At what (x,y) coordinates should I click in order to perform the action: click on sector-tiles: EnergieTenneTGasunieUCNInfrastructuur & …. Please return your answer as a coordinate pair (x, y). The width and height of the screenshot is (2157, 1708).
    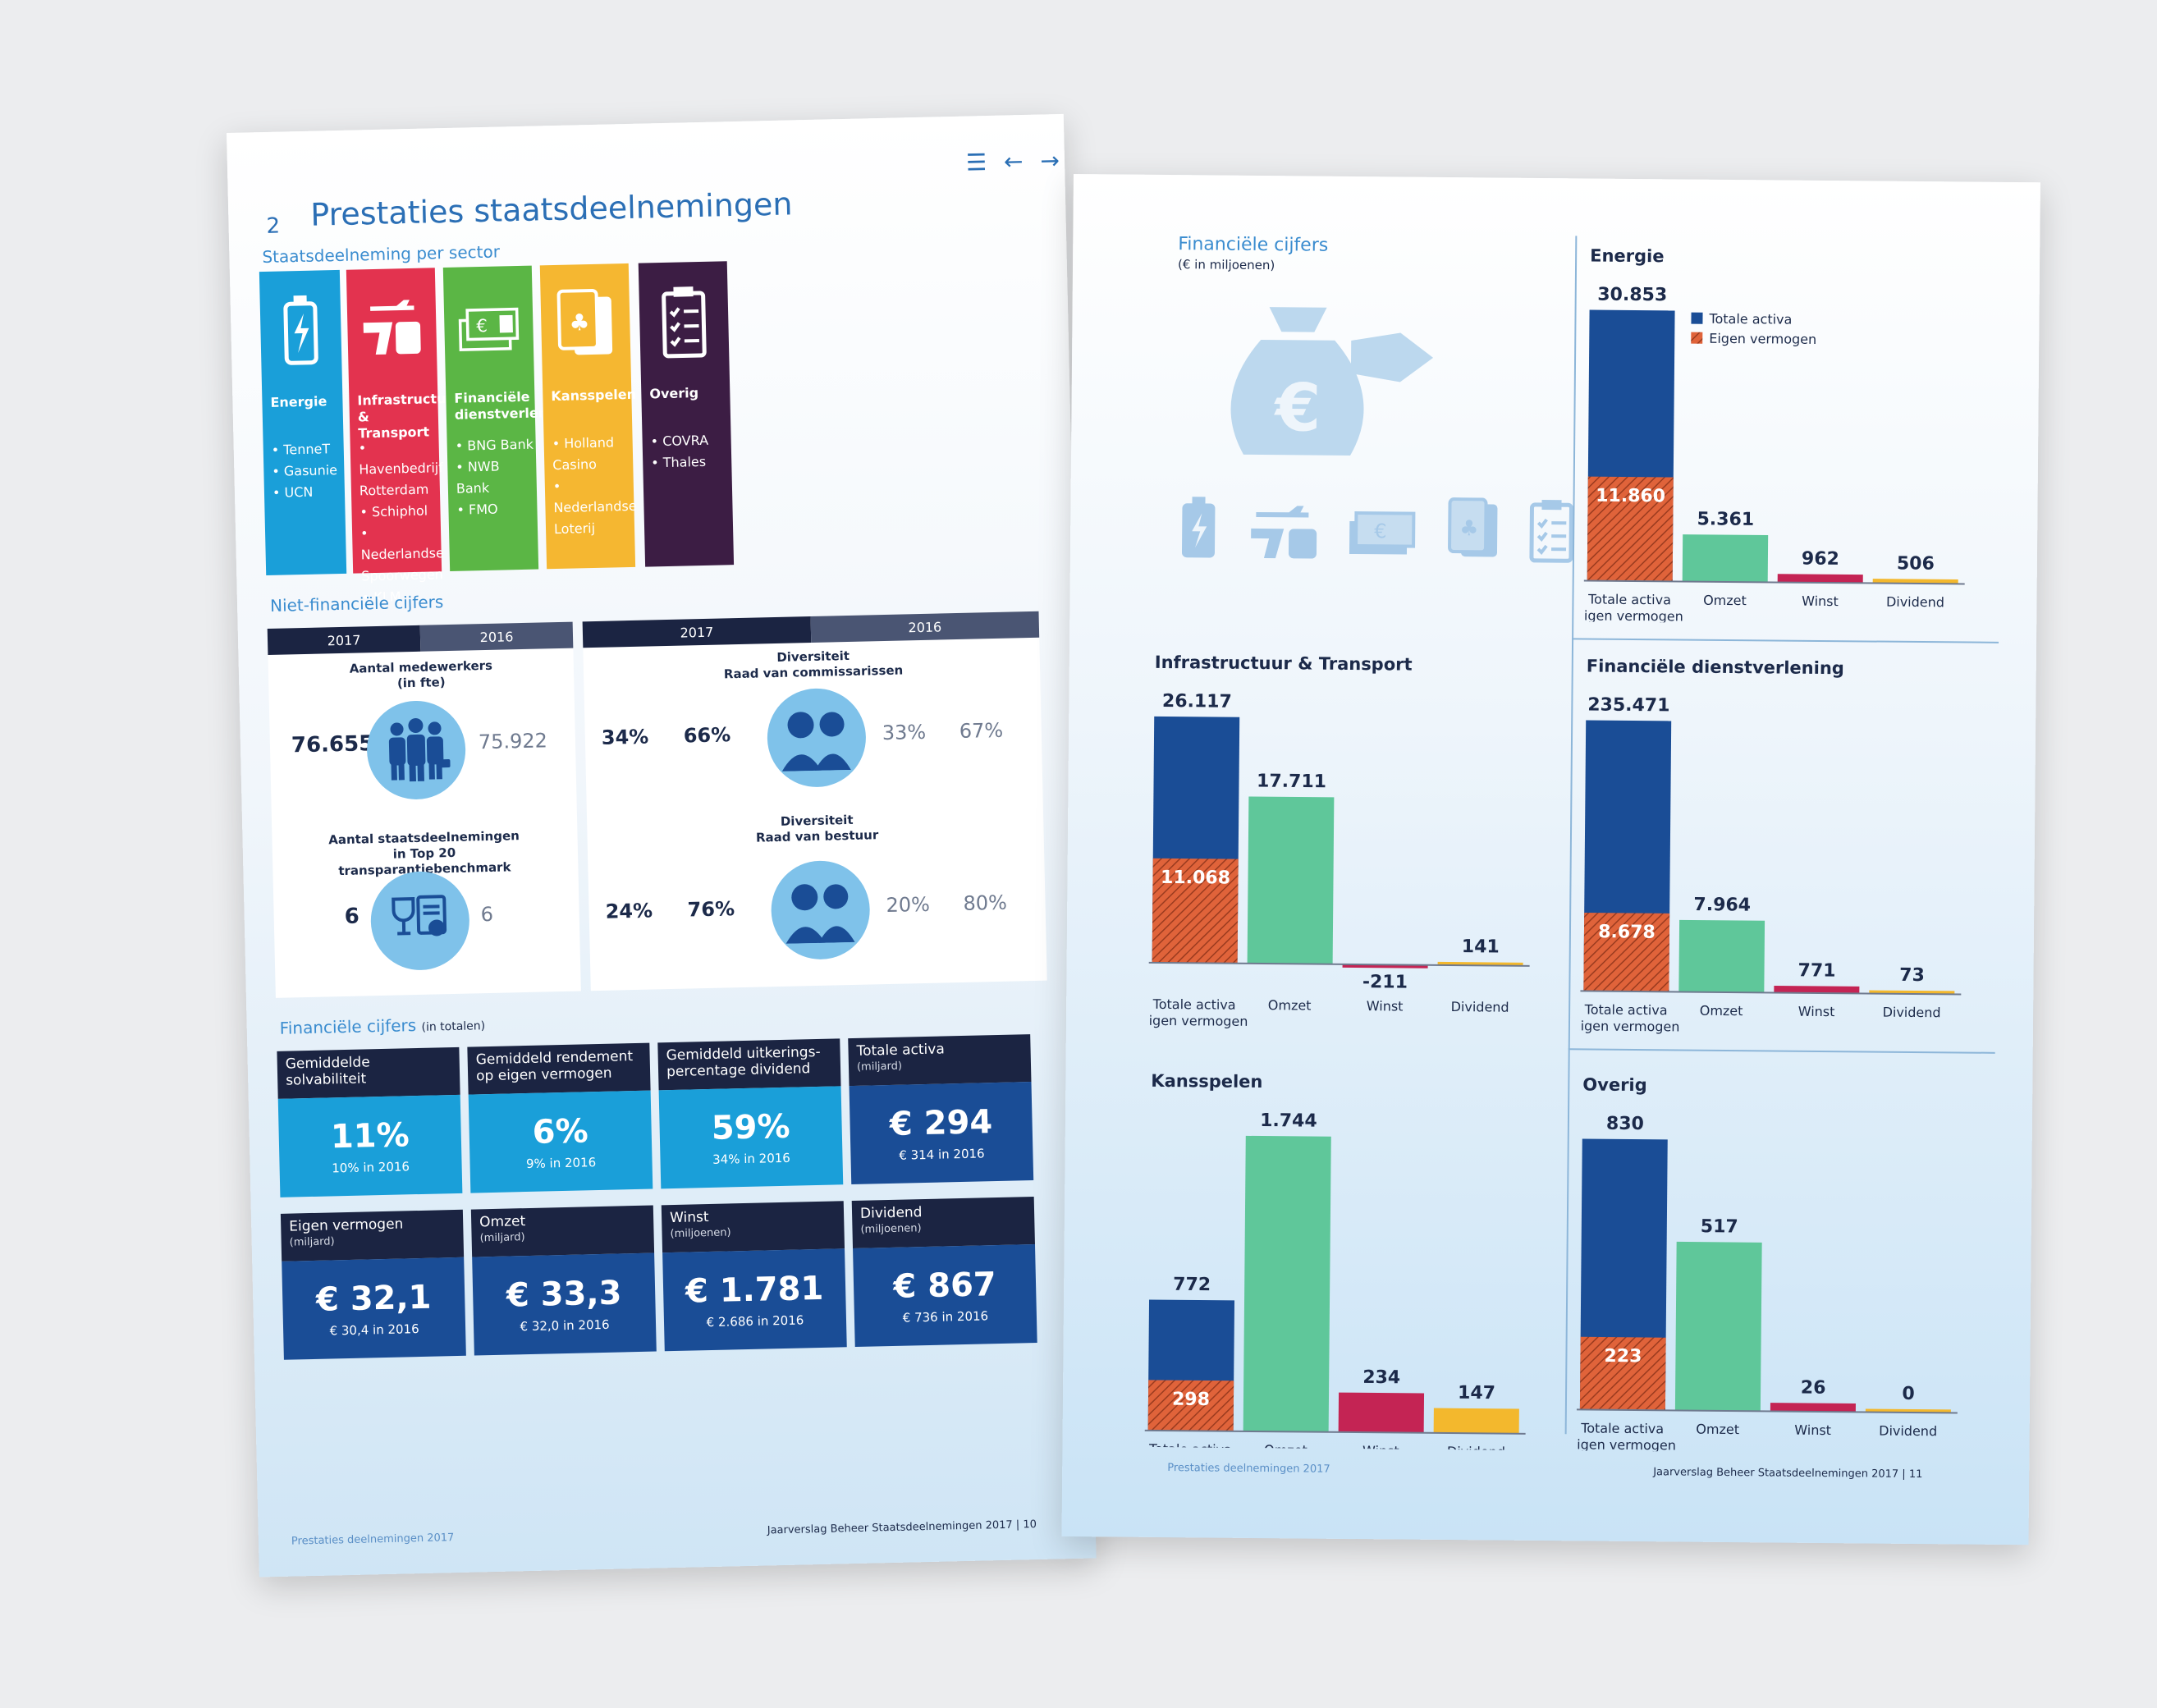
    Looking at the image, I should click on (645, 359).